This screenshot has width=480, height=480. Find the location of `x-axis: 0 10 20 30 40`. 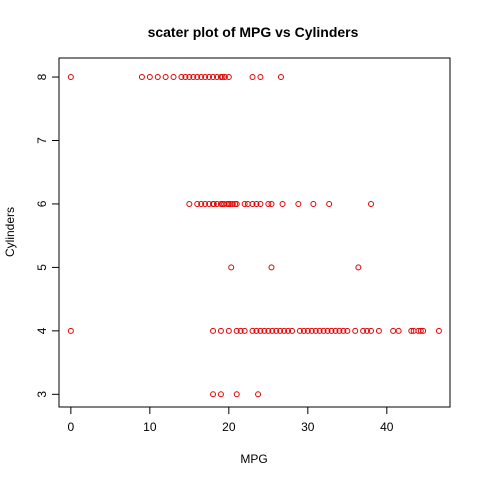

x-axis: 0 10 20 30 40 is located at coordinates (231, 420).